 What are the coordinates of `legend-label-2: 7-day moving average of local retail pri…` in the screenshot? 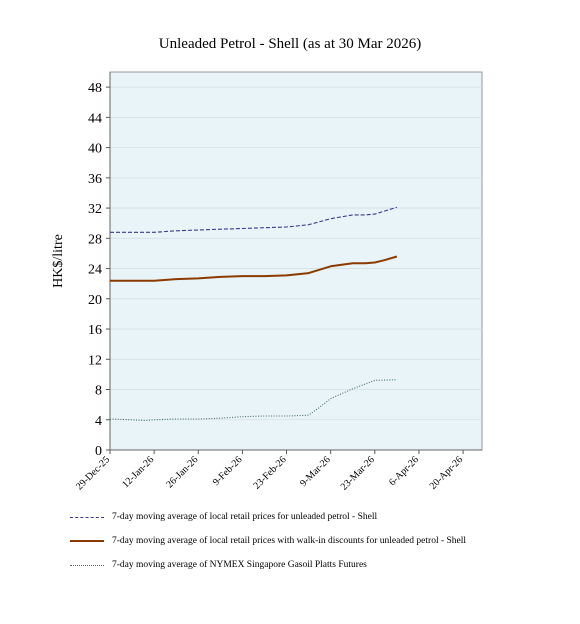 It's located at (289, 541).